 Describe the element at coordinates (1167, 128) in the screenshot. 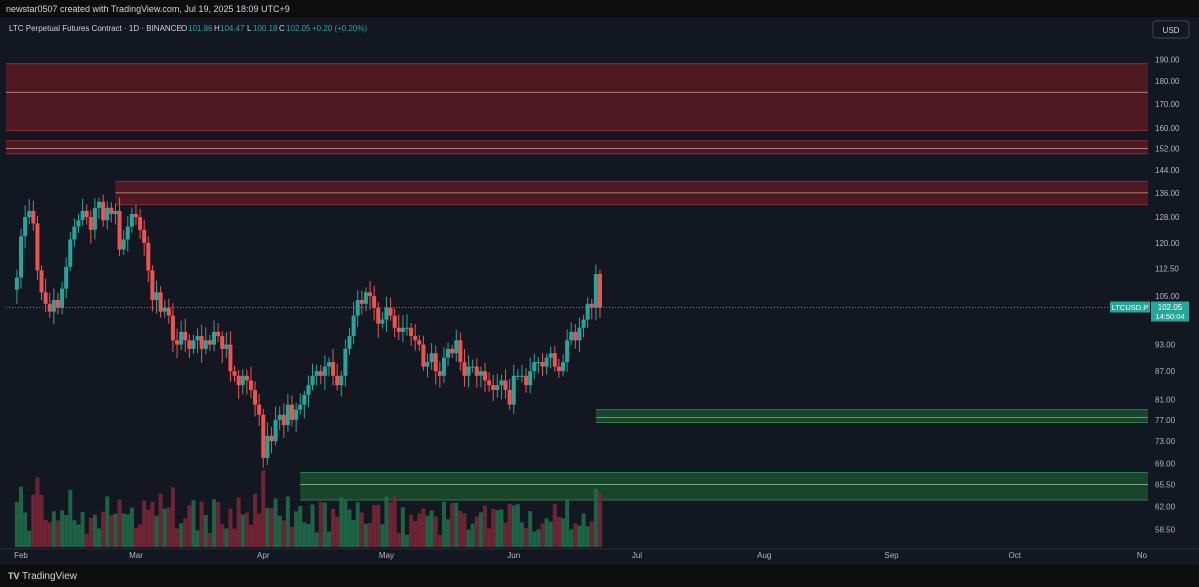

I see `y-tick-label: 160.00` at that location.